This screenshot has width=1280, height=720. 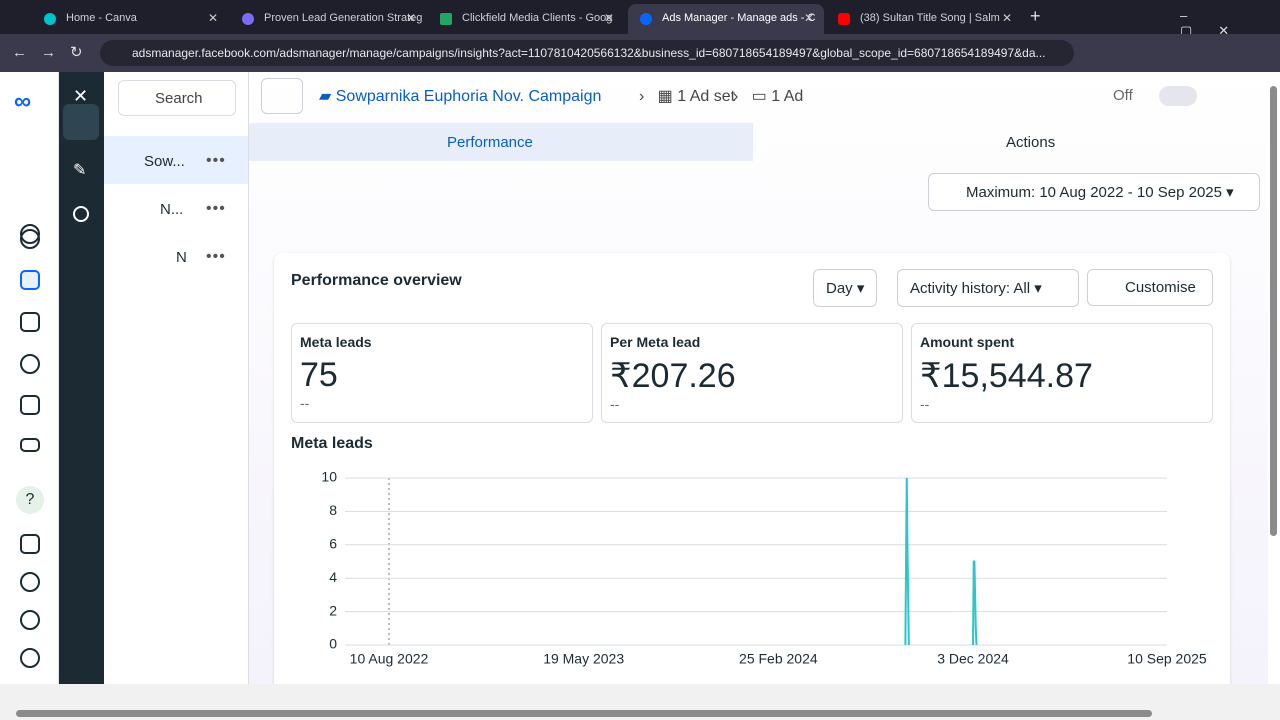 I want to click on date-range-text: Maximum: 10 Aug 2022 - 10 Sep 2025, so click(x=1094, y=192).